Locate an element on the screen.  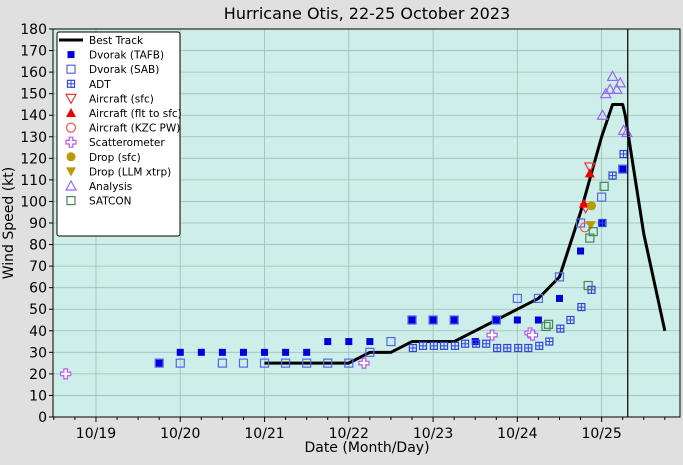
legend-swatch-dvorak-tafb is located at coordinates (71, 55).